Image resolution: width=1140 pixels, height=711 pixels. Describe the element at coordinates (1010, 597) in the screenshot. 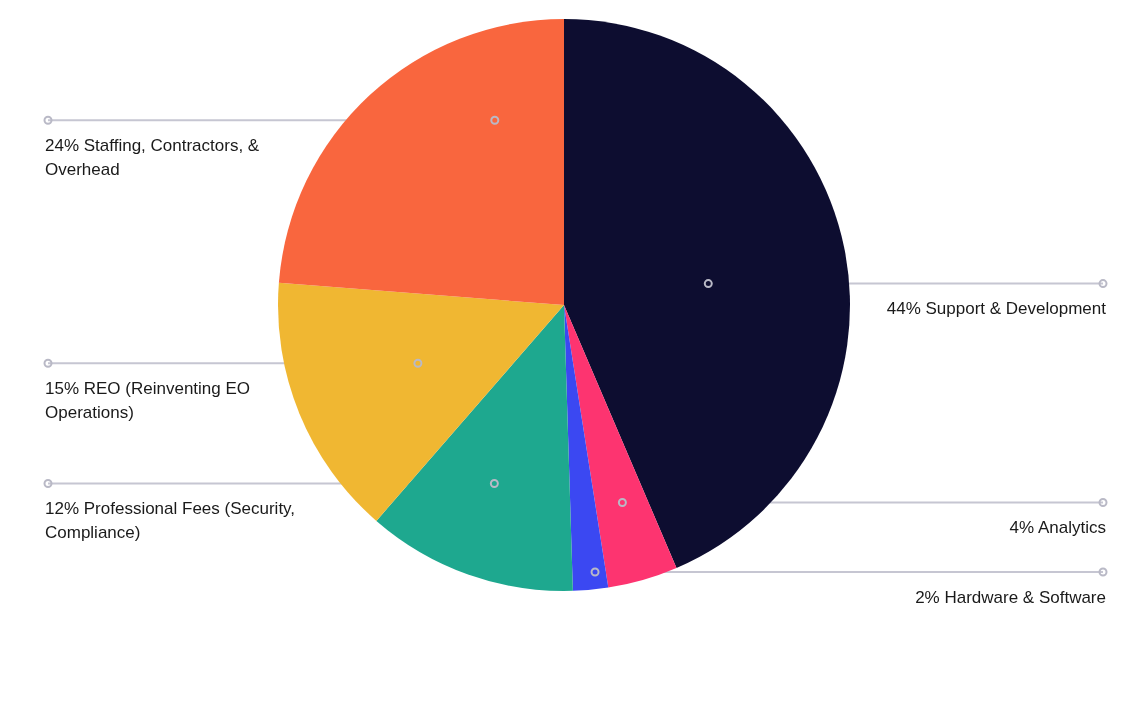

I see `slice-label: 2% Hardware & Software` at that location.